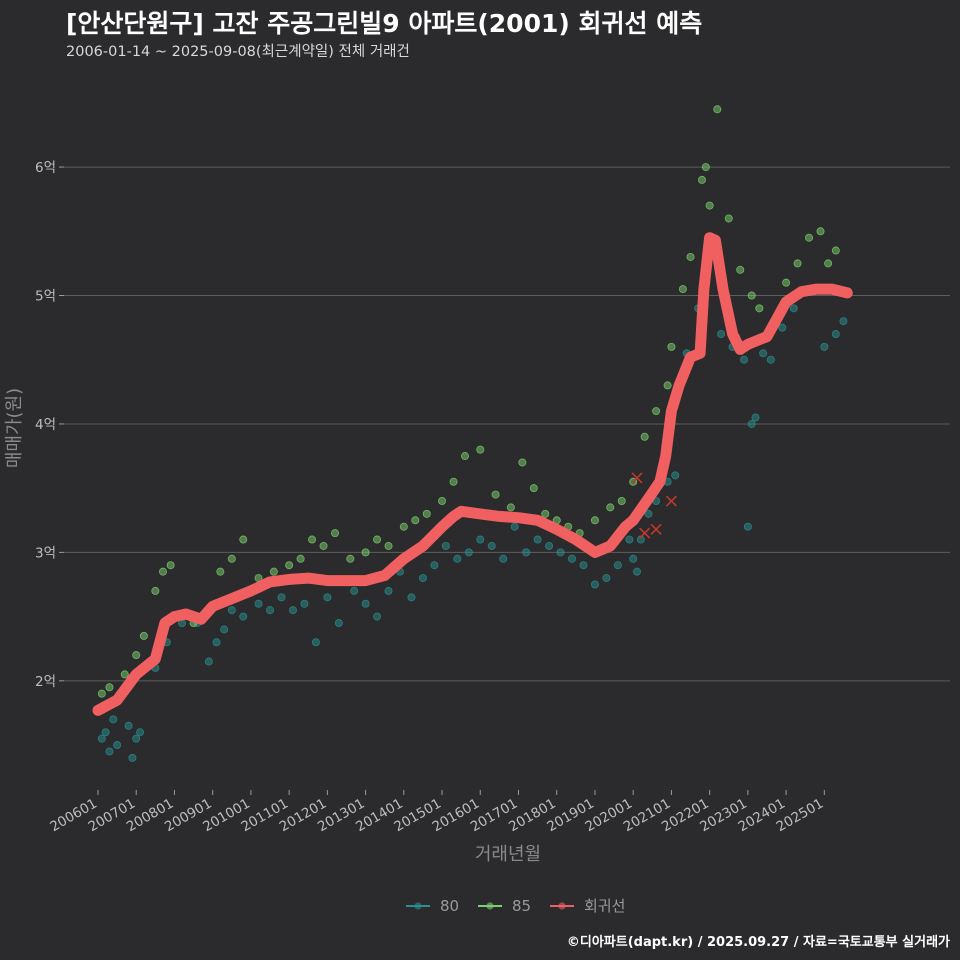  I want to click on legend-label: 80, so click(449, 906).